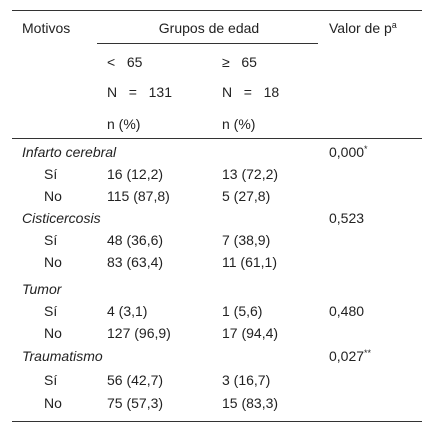 This screenshot has height=433, width=434. Describe the element at coordinates (250, 333) in the screenshot. I see `cell: 17 (94,4)` at that location.